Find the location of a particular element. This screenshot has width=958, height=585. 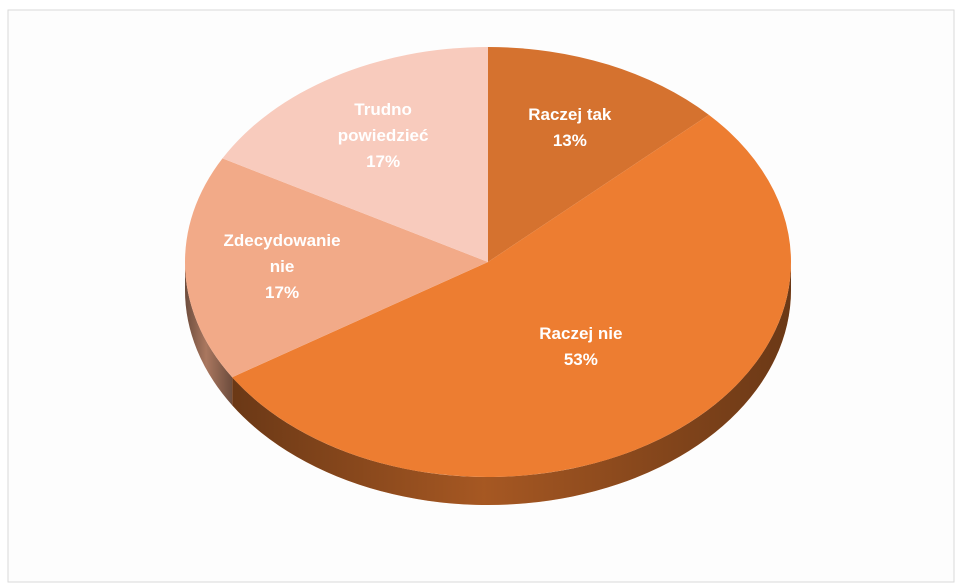

category-label: Zdecydowanie nie is located at coordinates (282, 253).